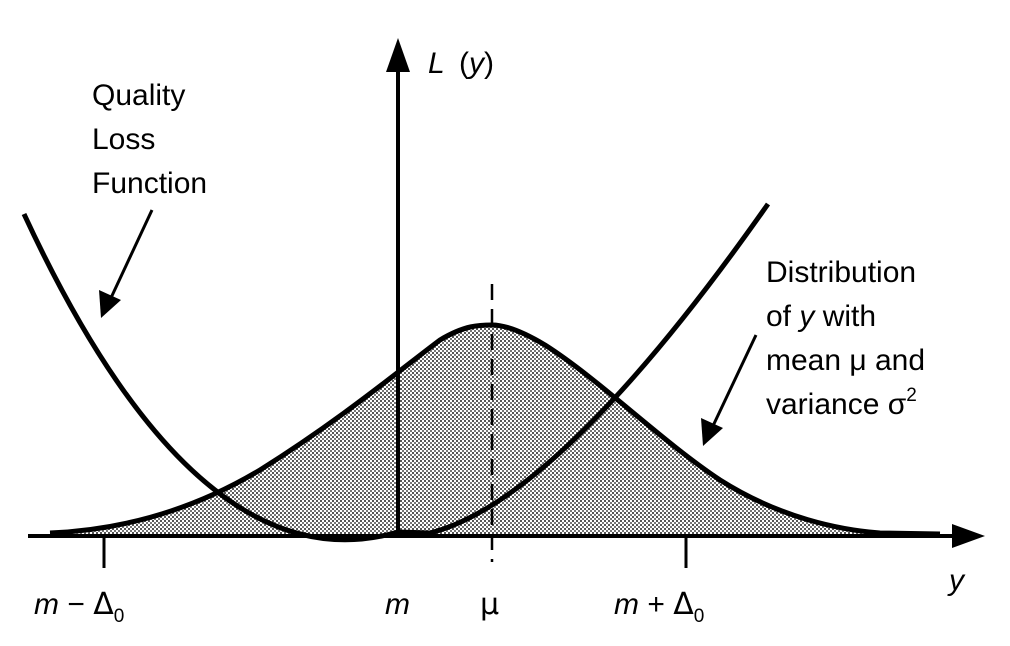 This screenshot has width=1010, height=646. Describe the element at coordinates (110, 304) in the screenshot. I see `quality-loss-pointer-head` at that location.